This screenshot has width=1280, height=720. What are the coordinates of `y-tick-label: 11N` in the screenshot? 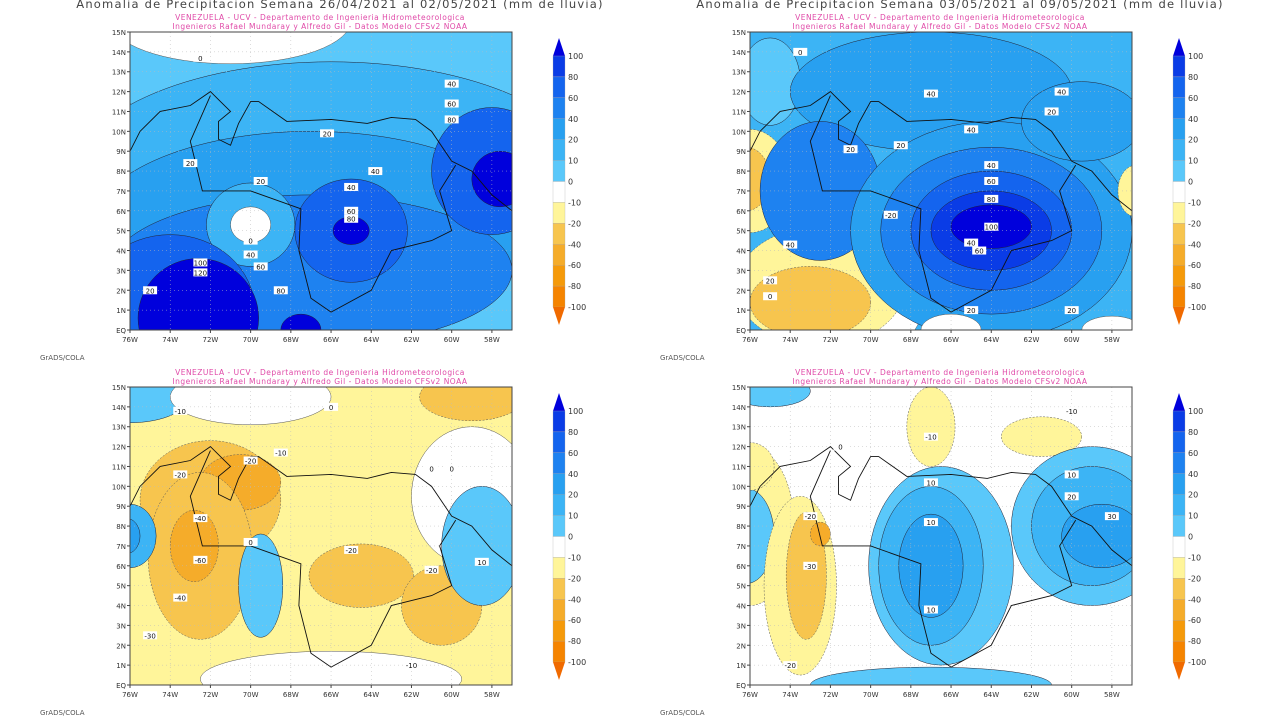 It's located at (119, 112).